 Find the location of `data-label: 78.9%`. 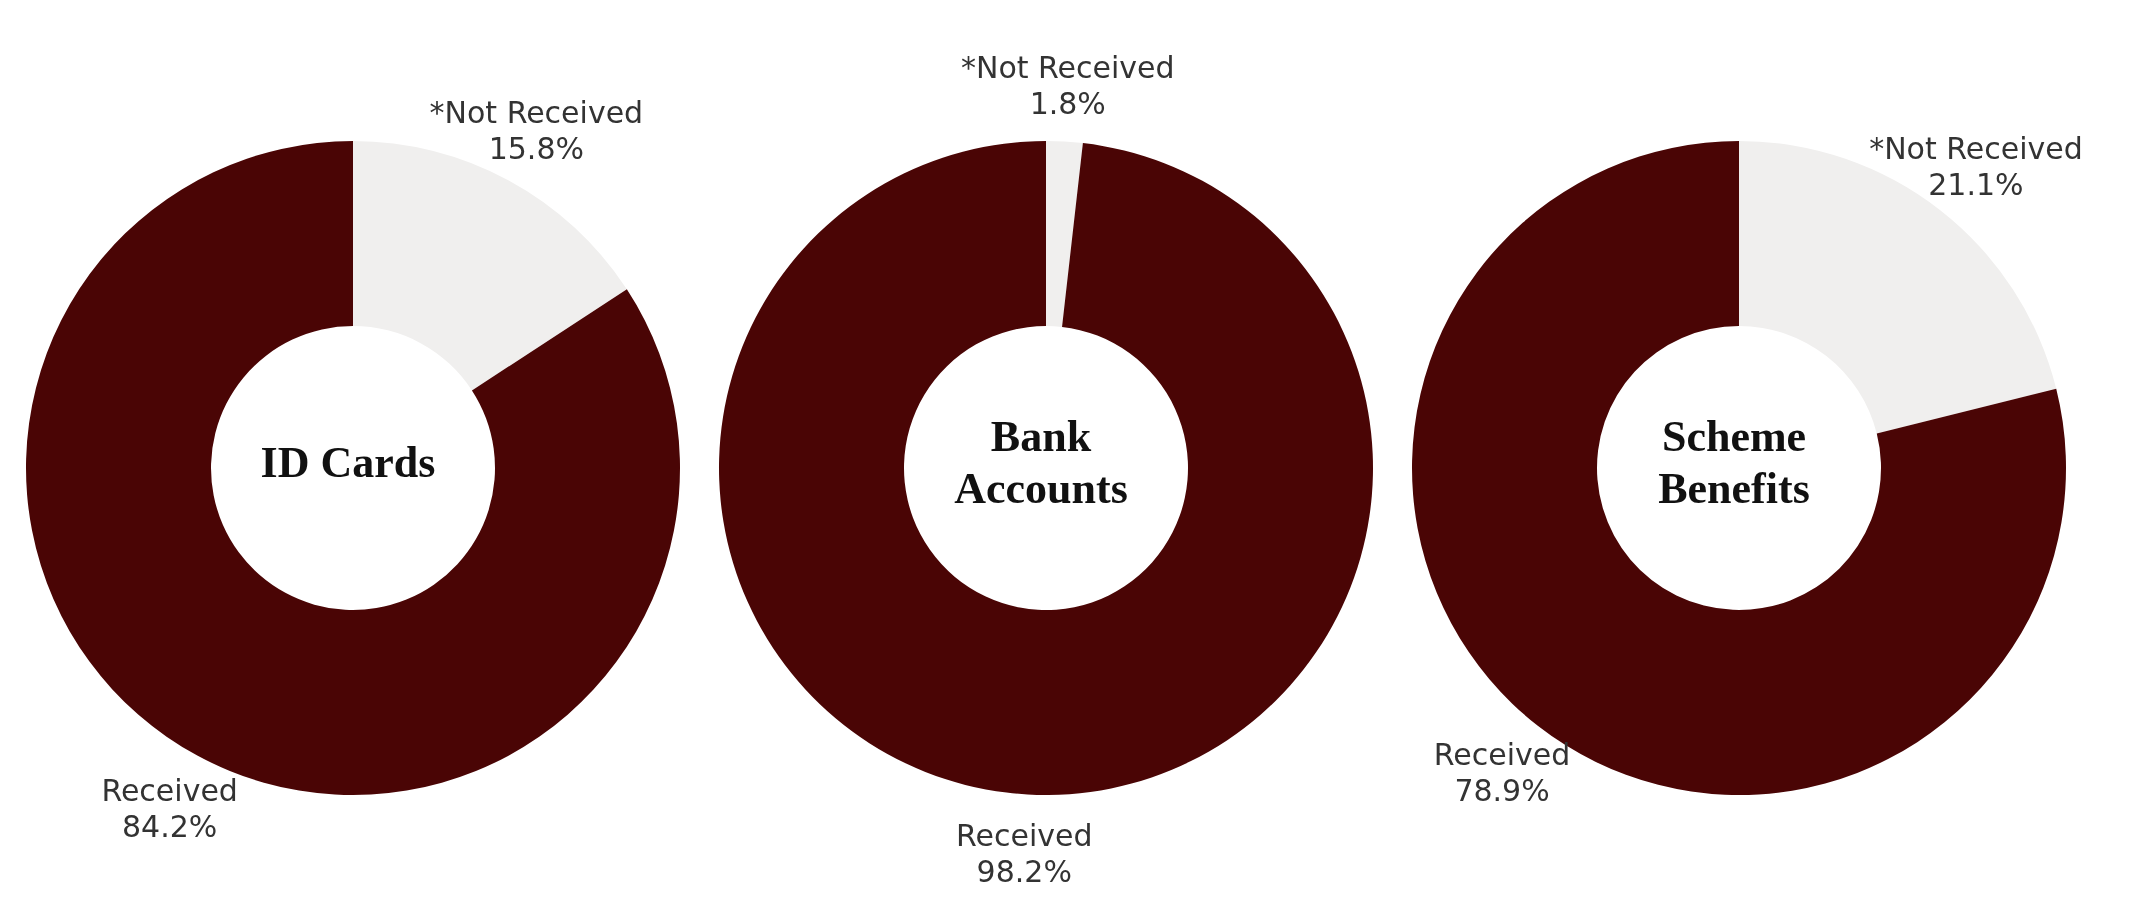

data-label: 78.9% is located at coordinates (1502, 791).